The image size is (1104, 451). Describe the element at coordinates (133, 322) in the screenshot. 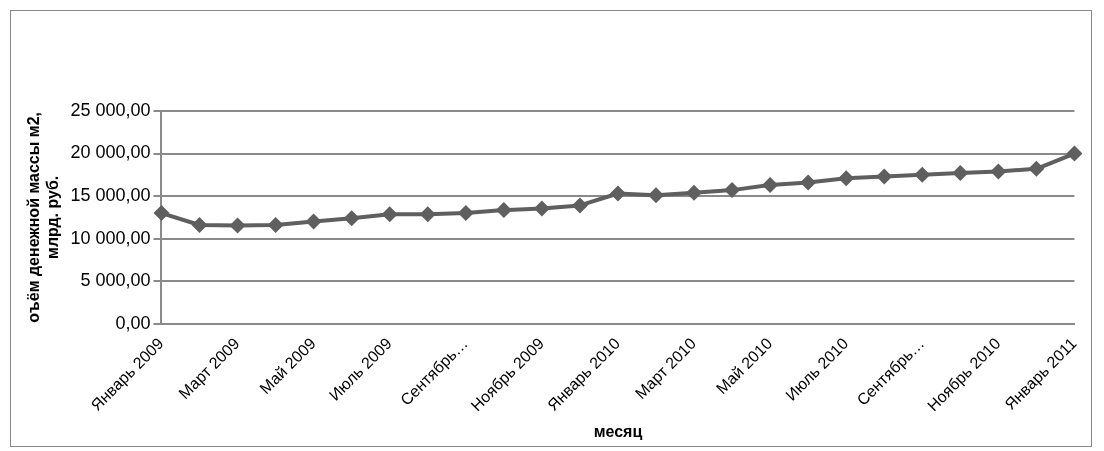

I see `y-tick-label: 0,00` at that location.